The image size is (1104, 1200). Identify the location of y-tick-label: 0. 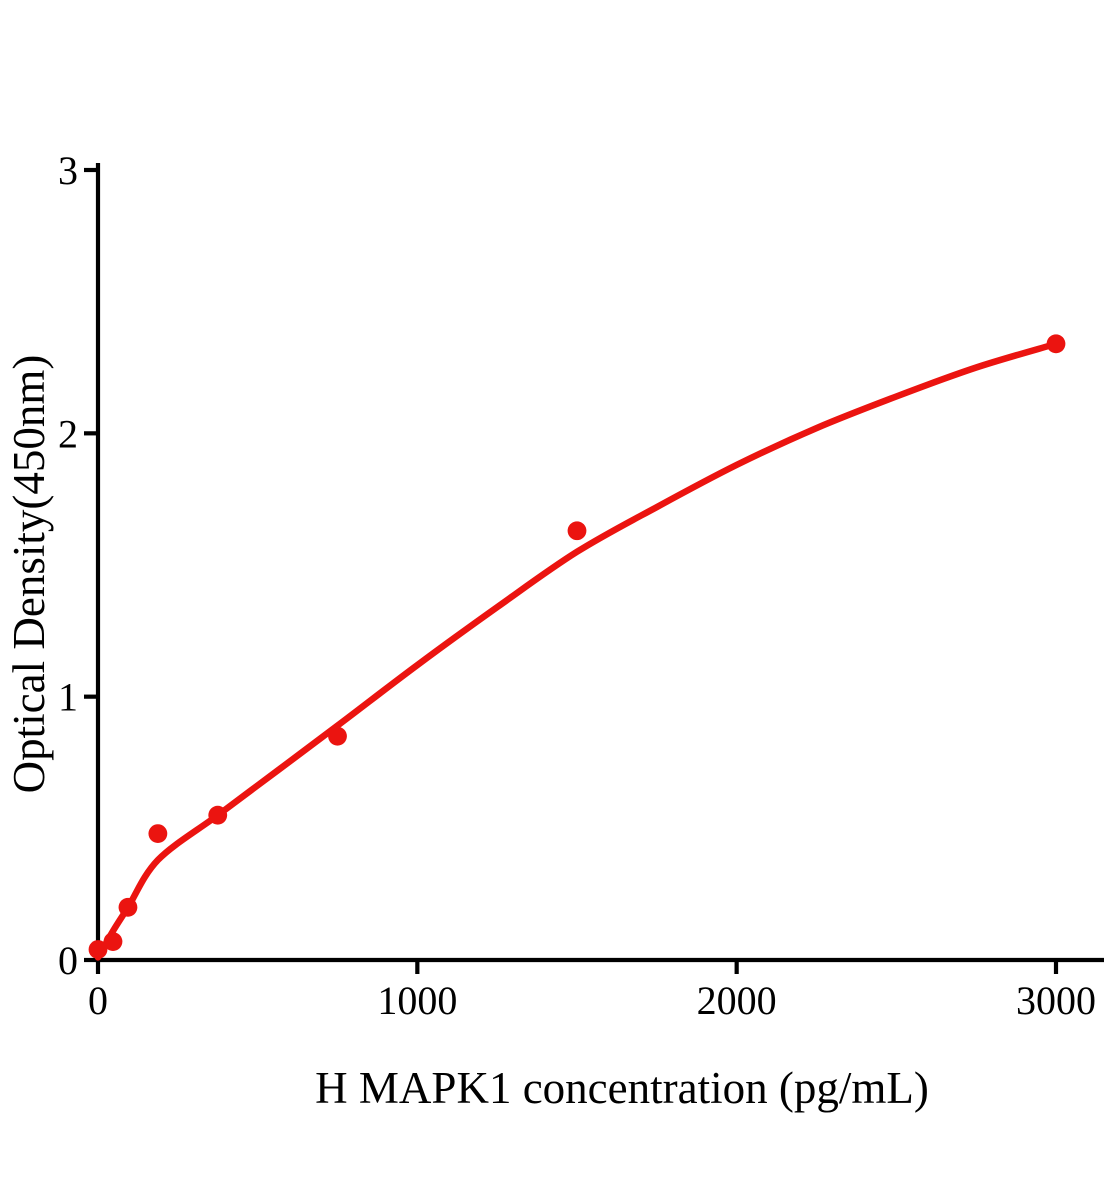
(68, 960).